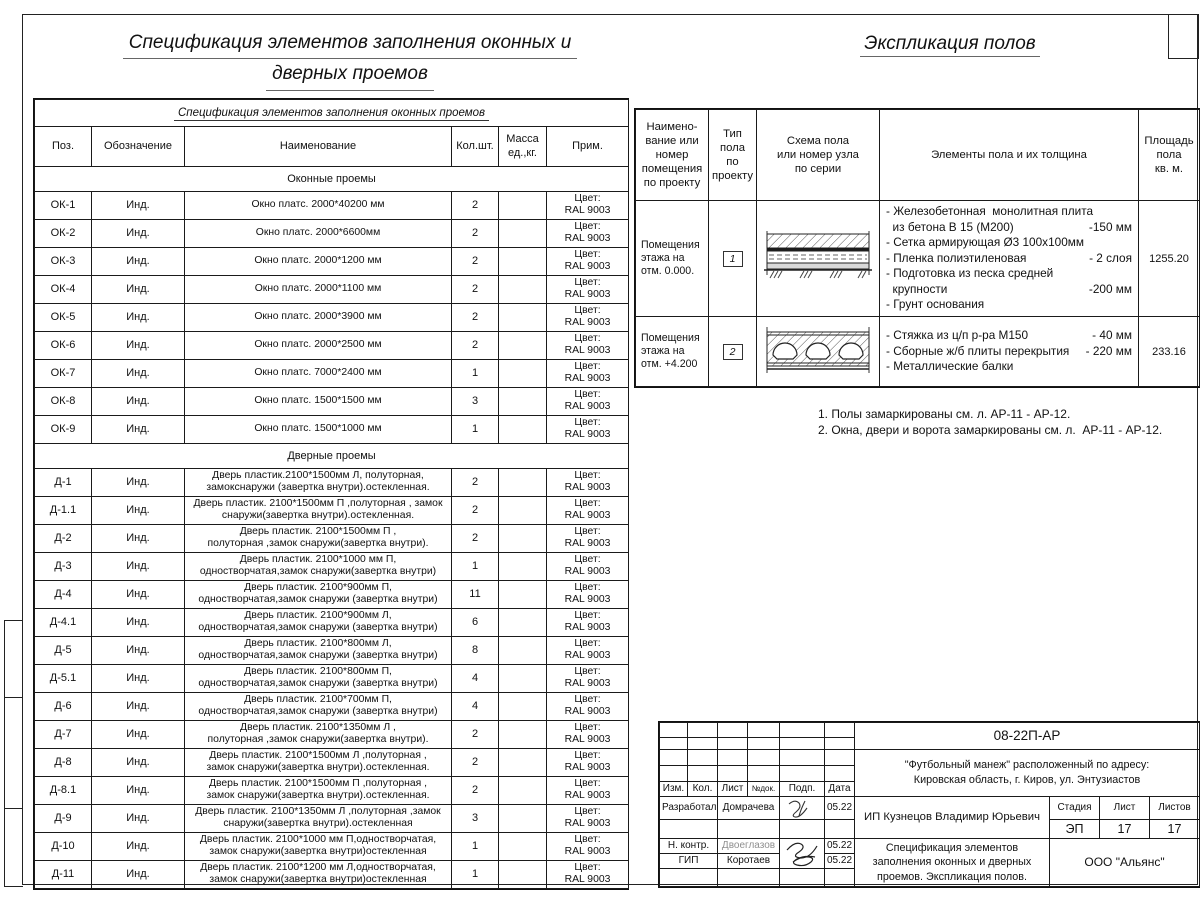 Image resolution: width=1200 pixels, height=900 pixels. What do you see at coordinates (63, 874) in the screenshot?
I see `spec-pos: Д-11` at bounding box center [63, 874].